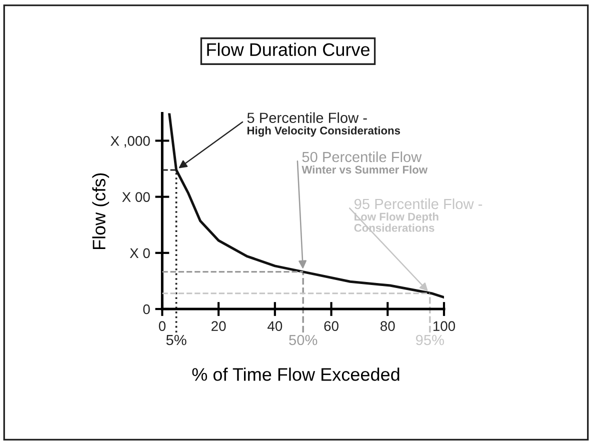 This screenshot has height=445, width=592. What do you see at coordinates (430, 340) in the screenshot?
I see `ref-line-label: 95%` at bounding box center [430, 340].